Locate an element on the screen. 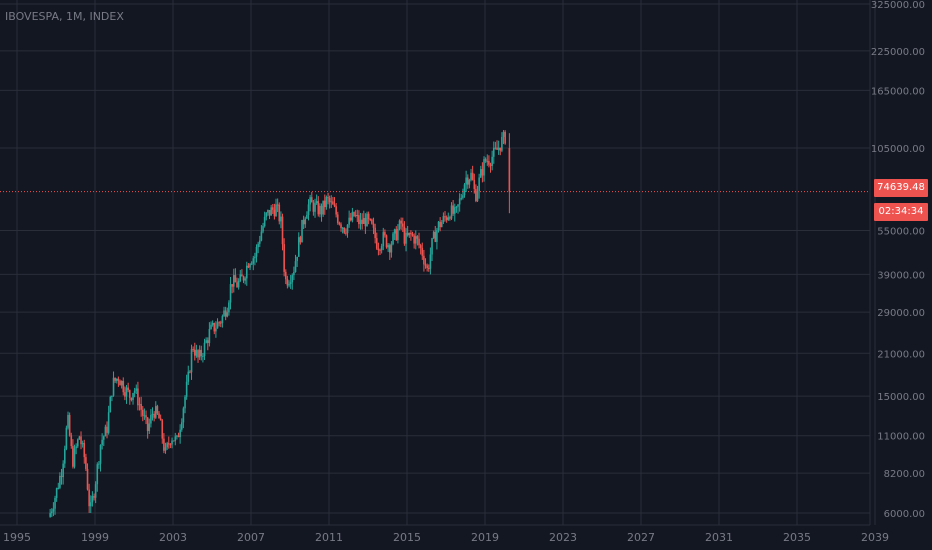  x-tick-label: 2023 is located at coordinates (563, 537).